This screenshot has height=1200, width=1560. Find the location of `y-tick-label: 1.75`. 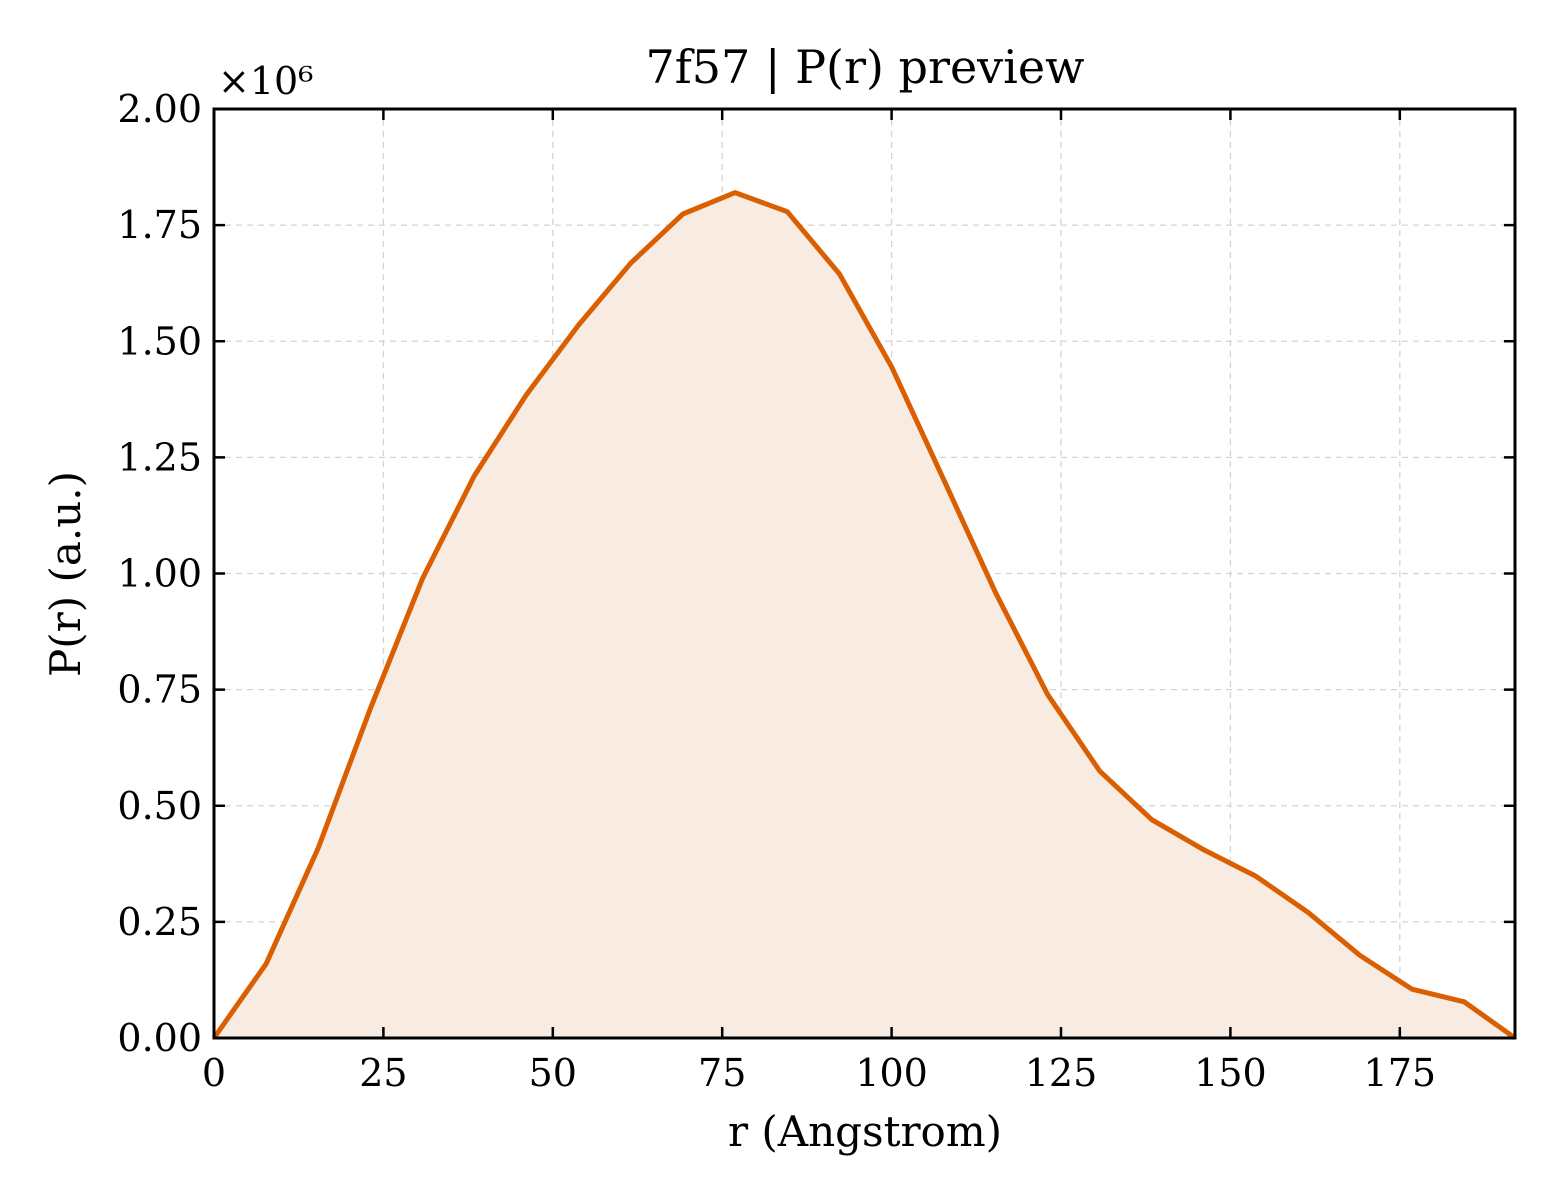

y-tick-label: 1.75 is located at coordinates (159, 225).